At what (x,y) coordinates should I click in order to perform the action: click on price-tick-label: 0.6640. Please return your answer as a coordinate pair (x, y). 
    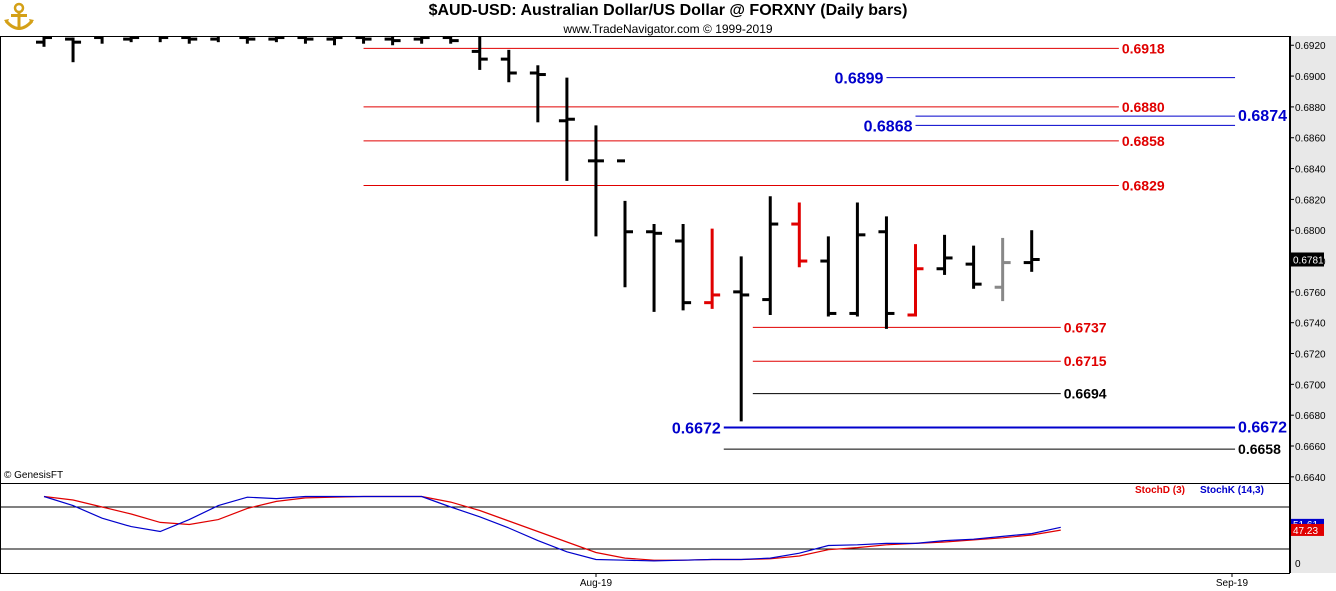
    Looking at the image, I should click on (1310, 478).